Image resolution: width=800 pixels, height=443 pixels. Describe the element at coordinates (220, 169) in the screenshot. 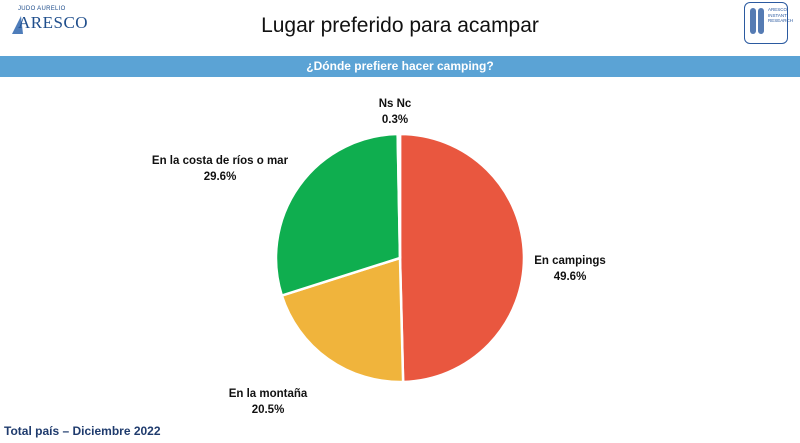

I see `slice-label-en-la-costa: En la costa de ríos o mar 29.6%` at that location.